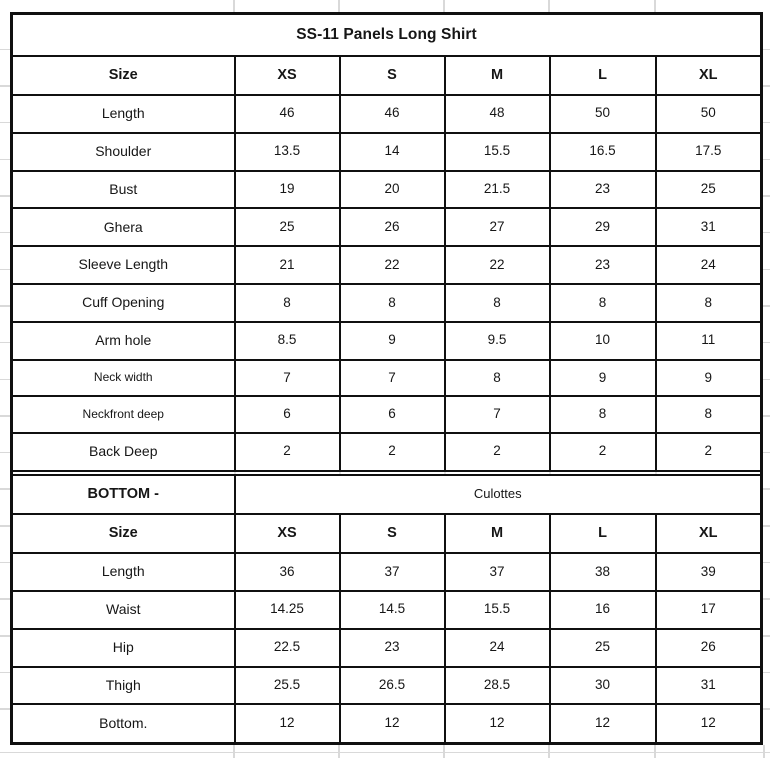 The image size is (770, 758). Describe the element at coordinates (123, 340) in the screenshot. I see `row-label: Arm hole` at that location.